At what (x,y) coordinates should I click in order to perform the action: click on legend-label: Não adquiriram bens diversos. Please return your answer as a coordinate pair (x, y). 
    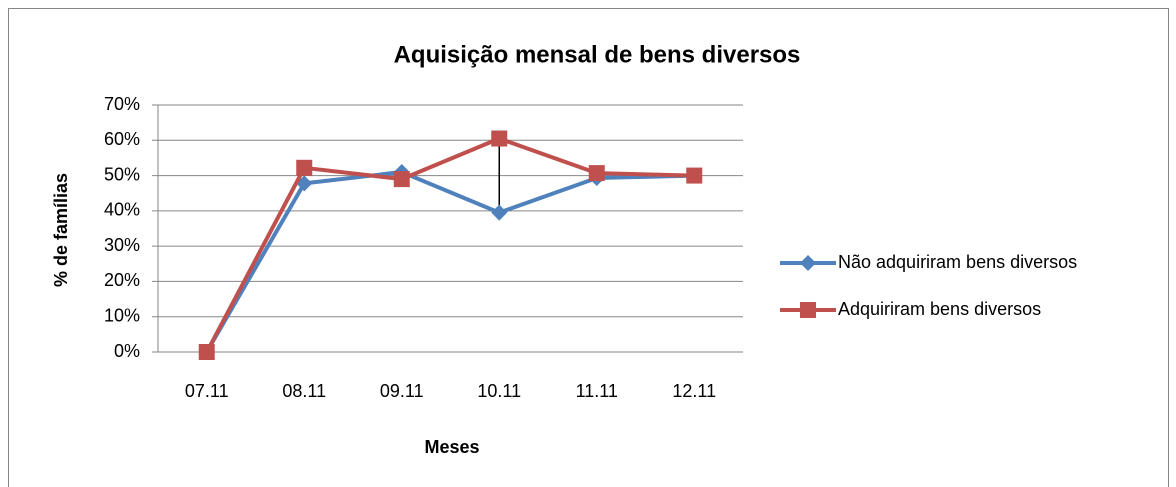
    Looking at the image, I should click on (957, 262).